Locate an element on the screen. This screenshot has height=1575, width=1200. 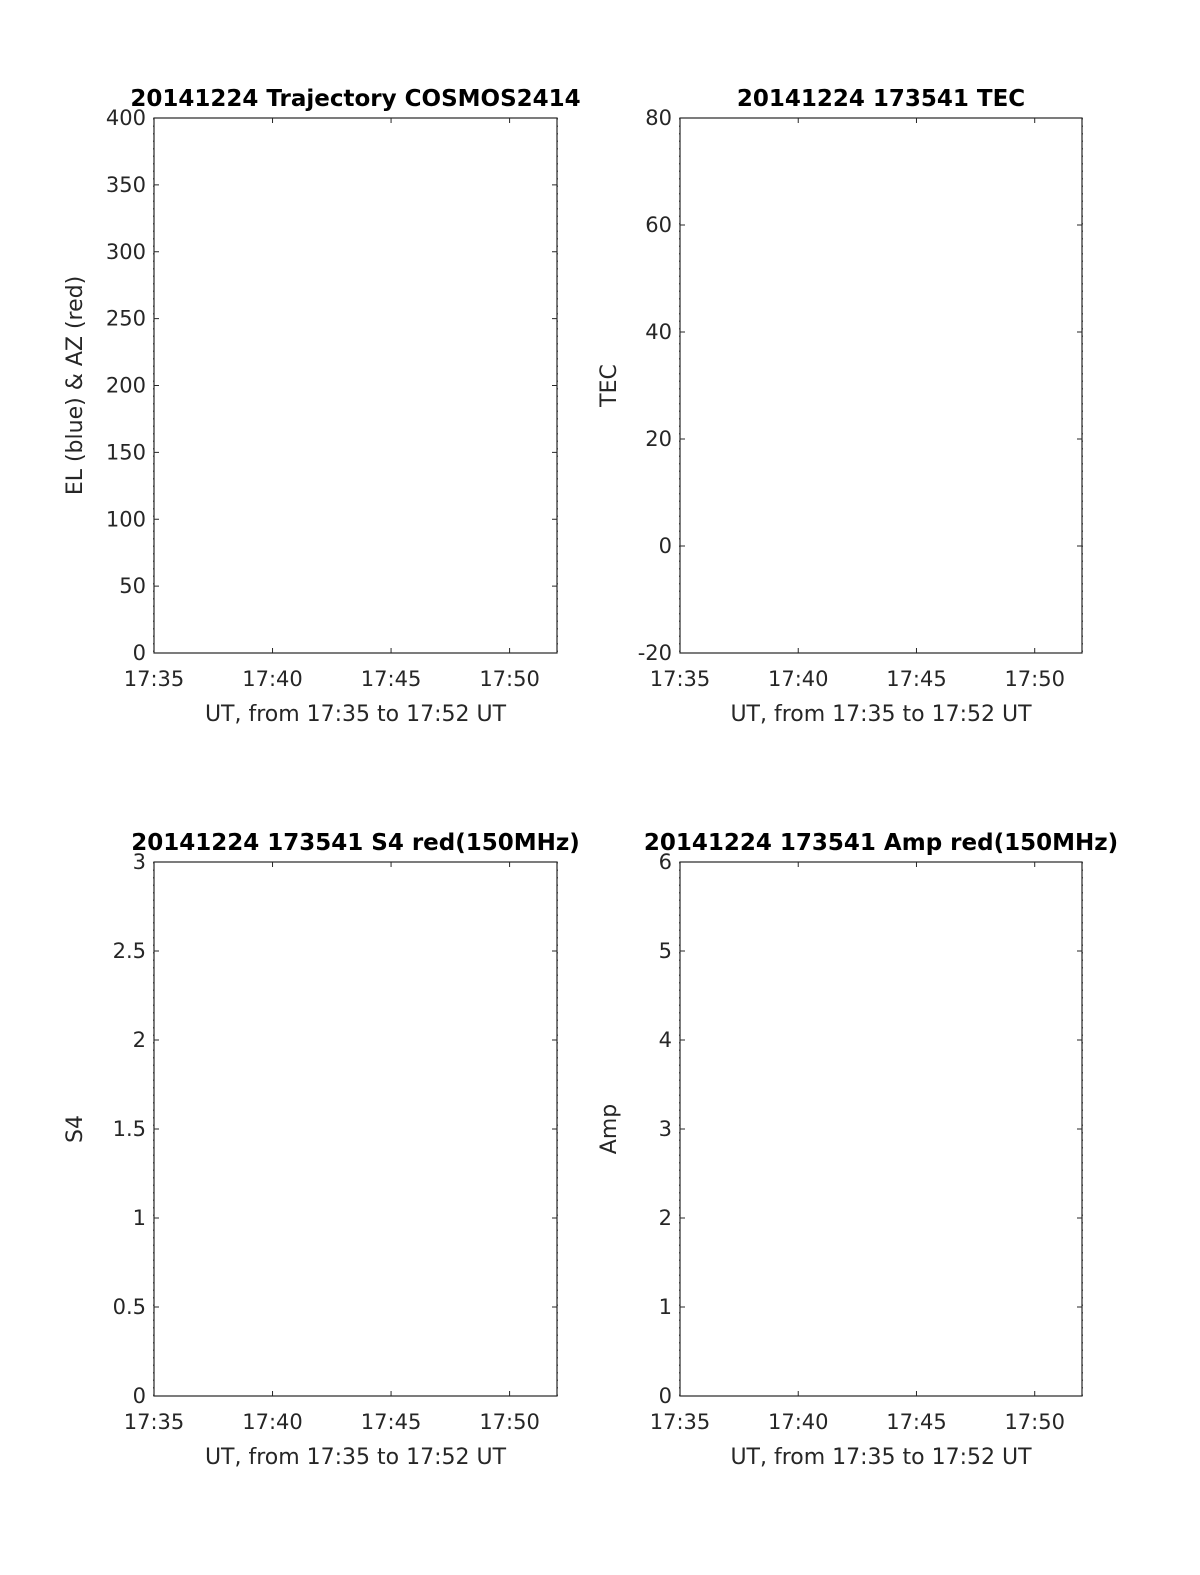
y-tick-label: 150 is located at coordinates (126, 452).